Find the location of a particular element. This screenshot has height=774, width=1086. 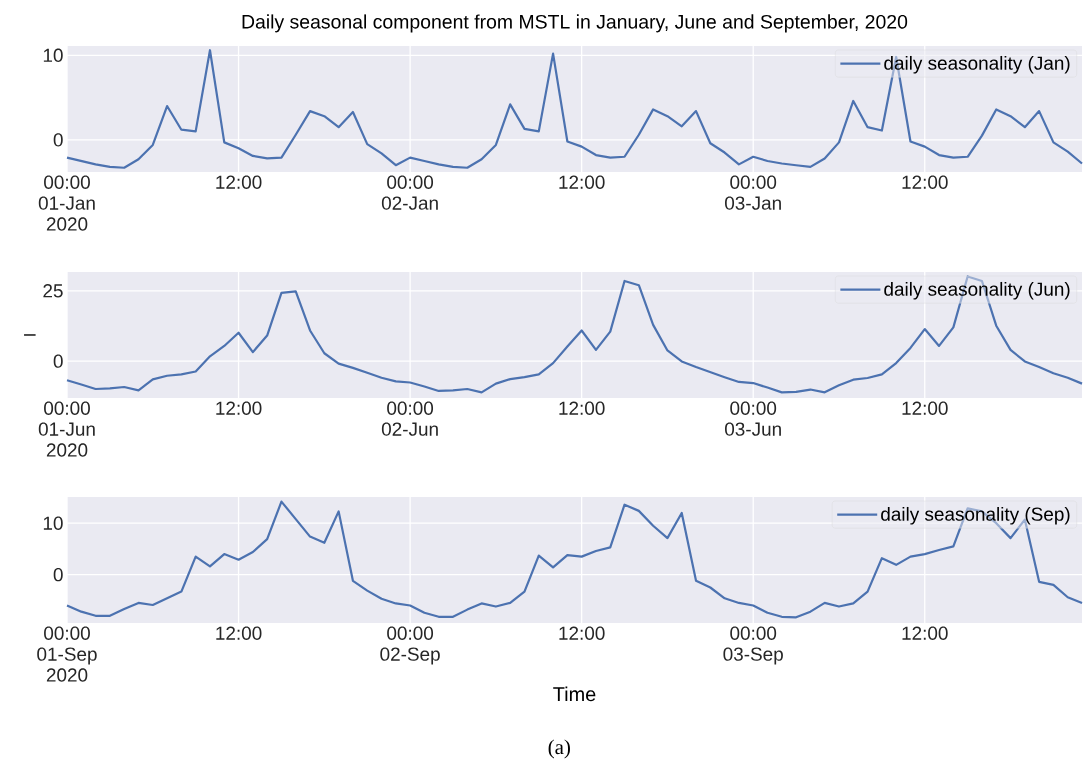

x-tick-label: 00:00 01-Jan 2020 is located at coordinates (66, 203).